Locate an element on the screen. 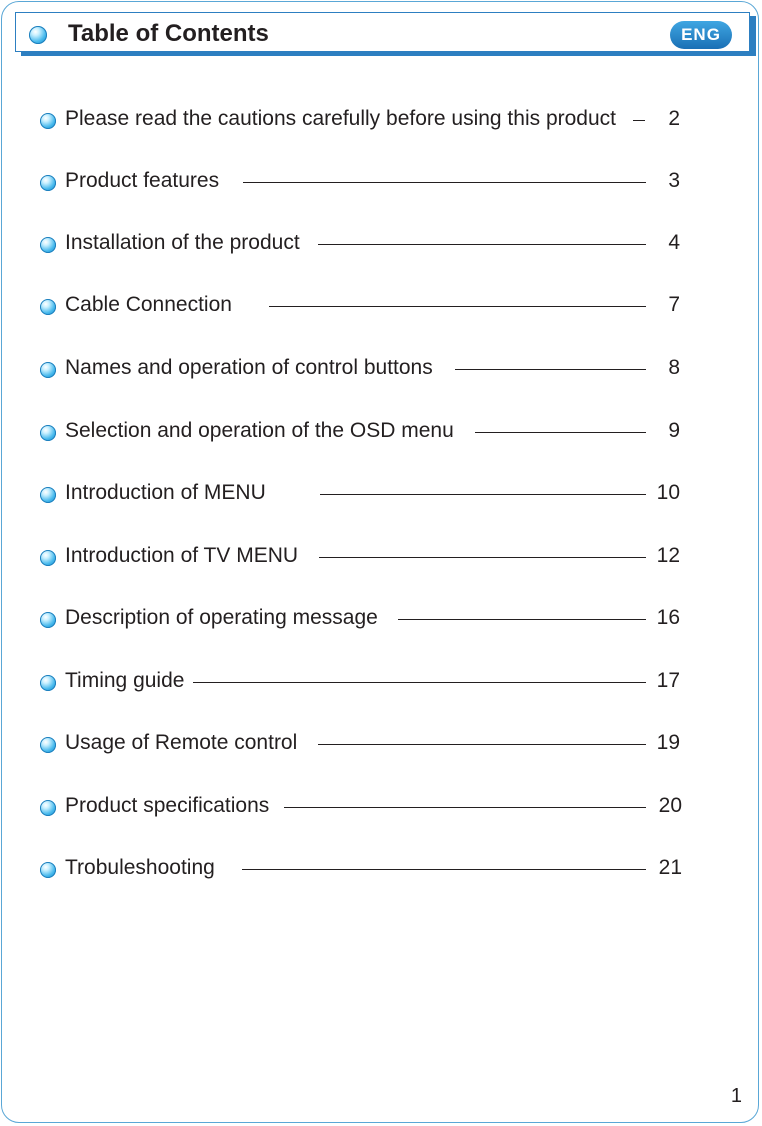  toc-entry-label: Cable Connection is located at coordinates (148, 304).